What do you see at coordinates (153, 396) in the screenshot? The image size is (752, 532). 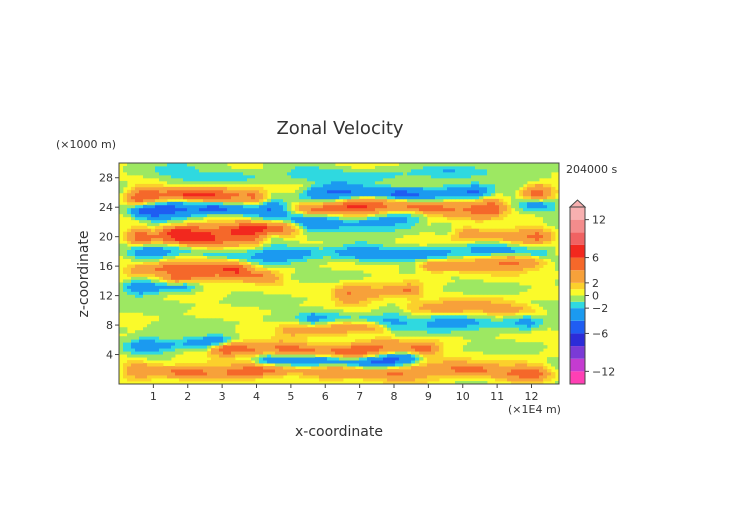 I see `x-tick-label: 1` at bounding box center [153, 396].